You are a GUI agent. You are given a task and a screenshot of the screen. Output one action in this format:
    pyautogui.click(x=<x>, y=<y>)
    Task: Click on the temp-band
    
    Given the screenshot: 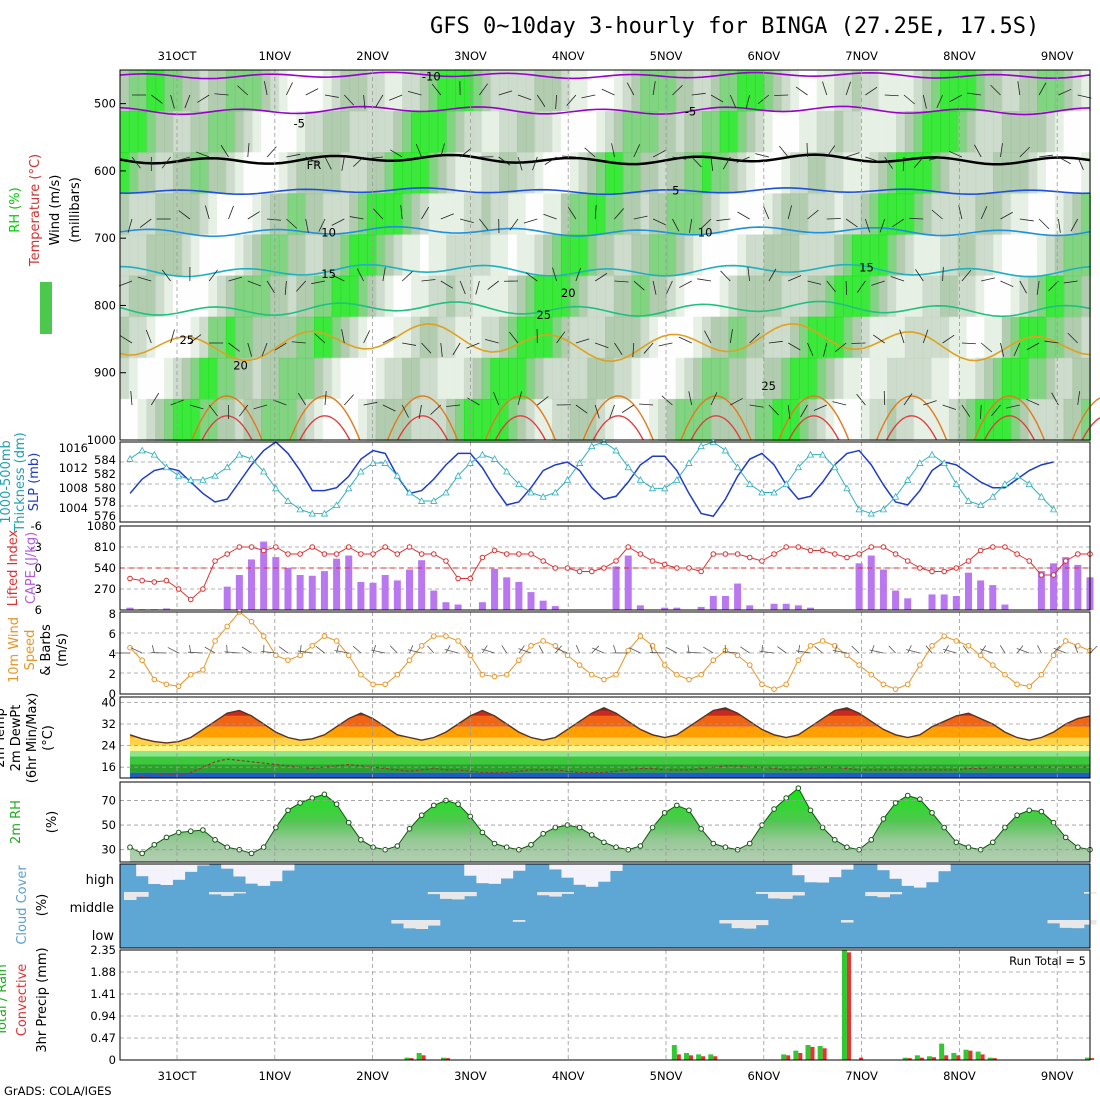 What is the action you would take?
    pyautogui.click(x=610, y=709)
    